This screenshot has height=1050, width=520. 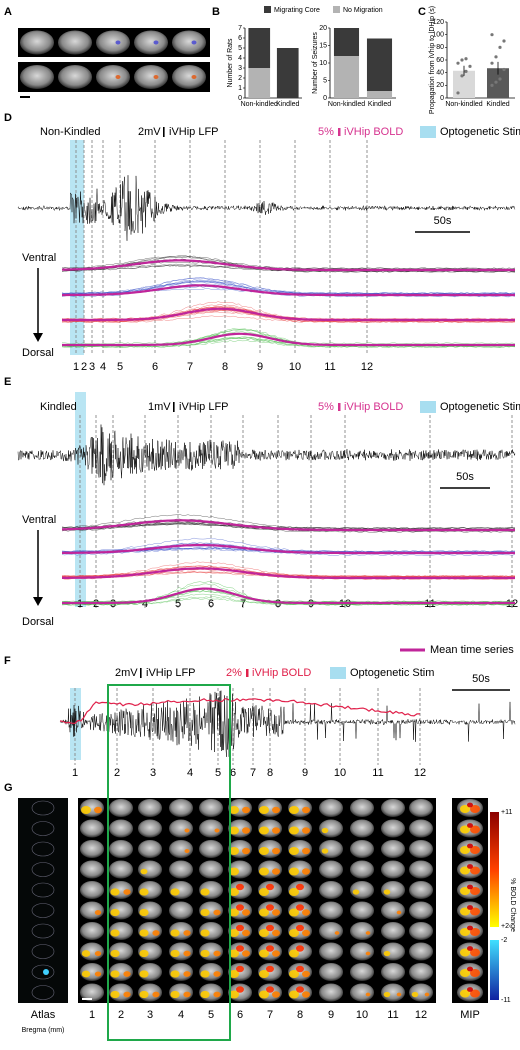 I want to click on label: 5, so click(x=240, y=48).